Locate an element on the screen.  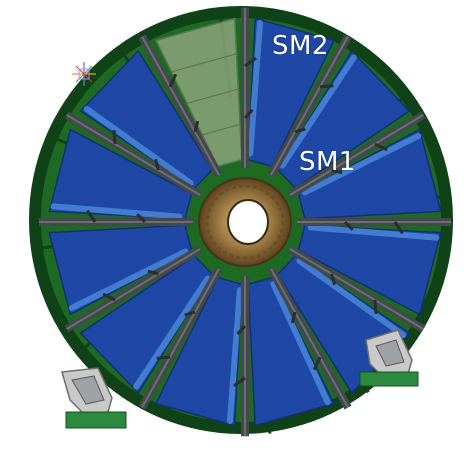
central-hub is located at coordinates (245, 222).